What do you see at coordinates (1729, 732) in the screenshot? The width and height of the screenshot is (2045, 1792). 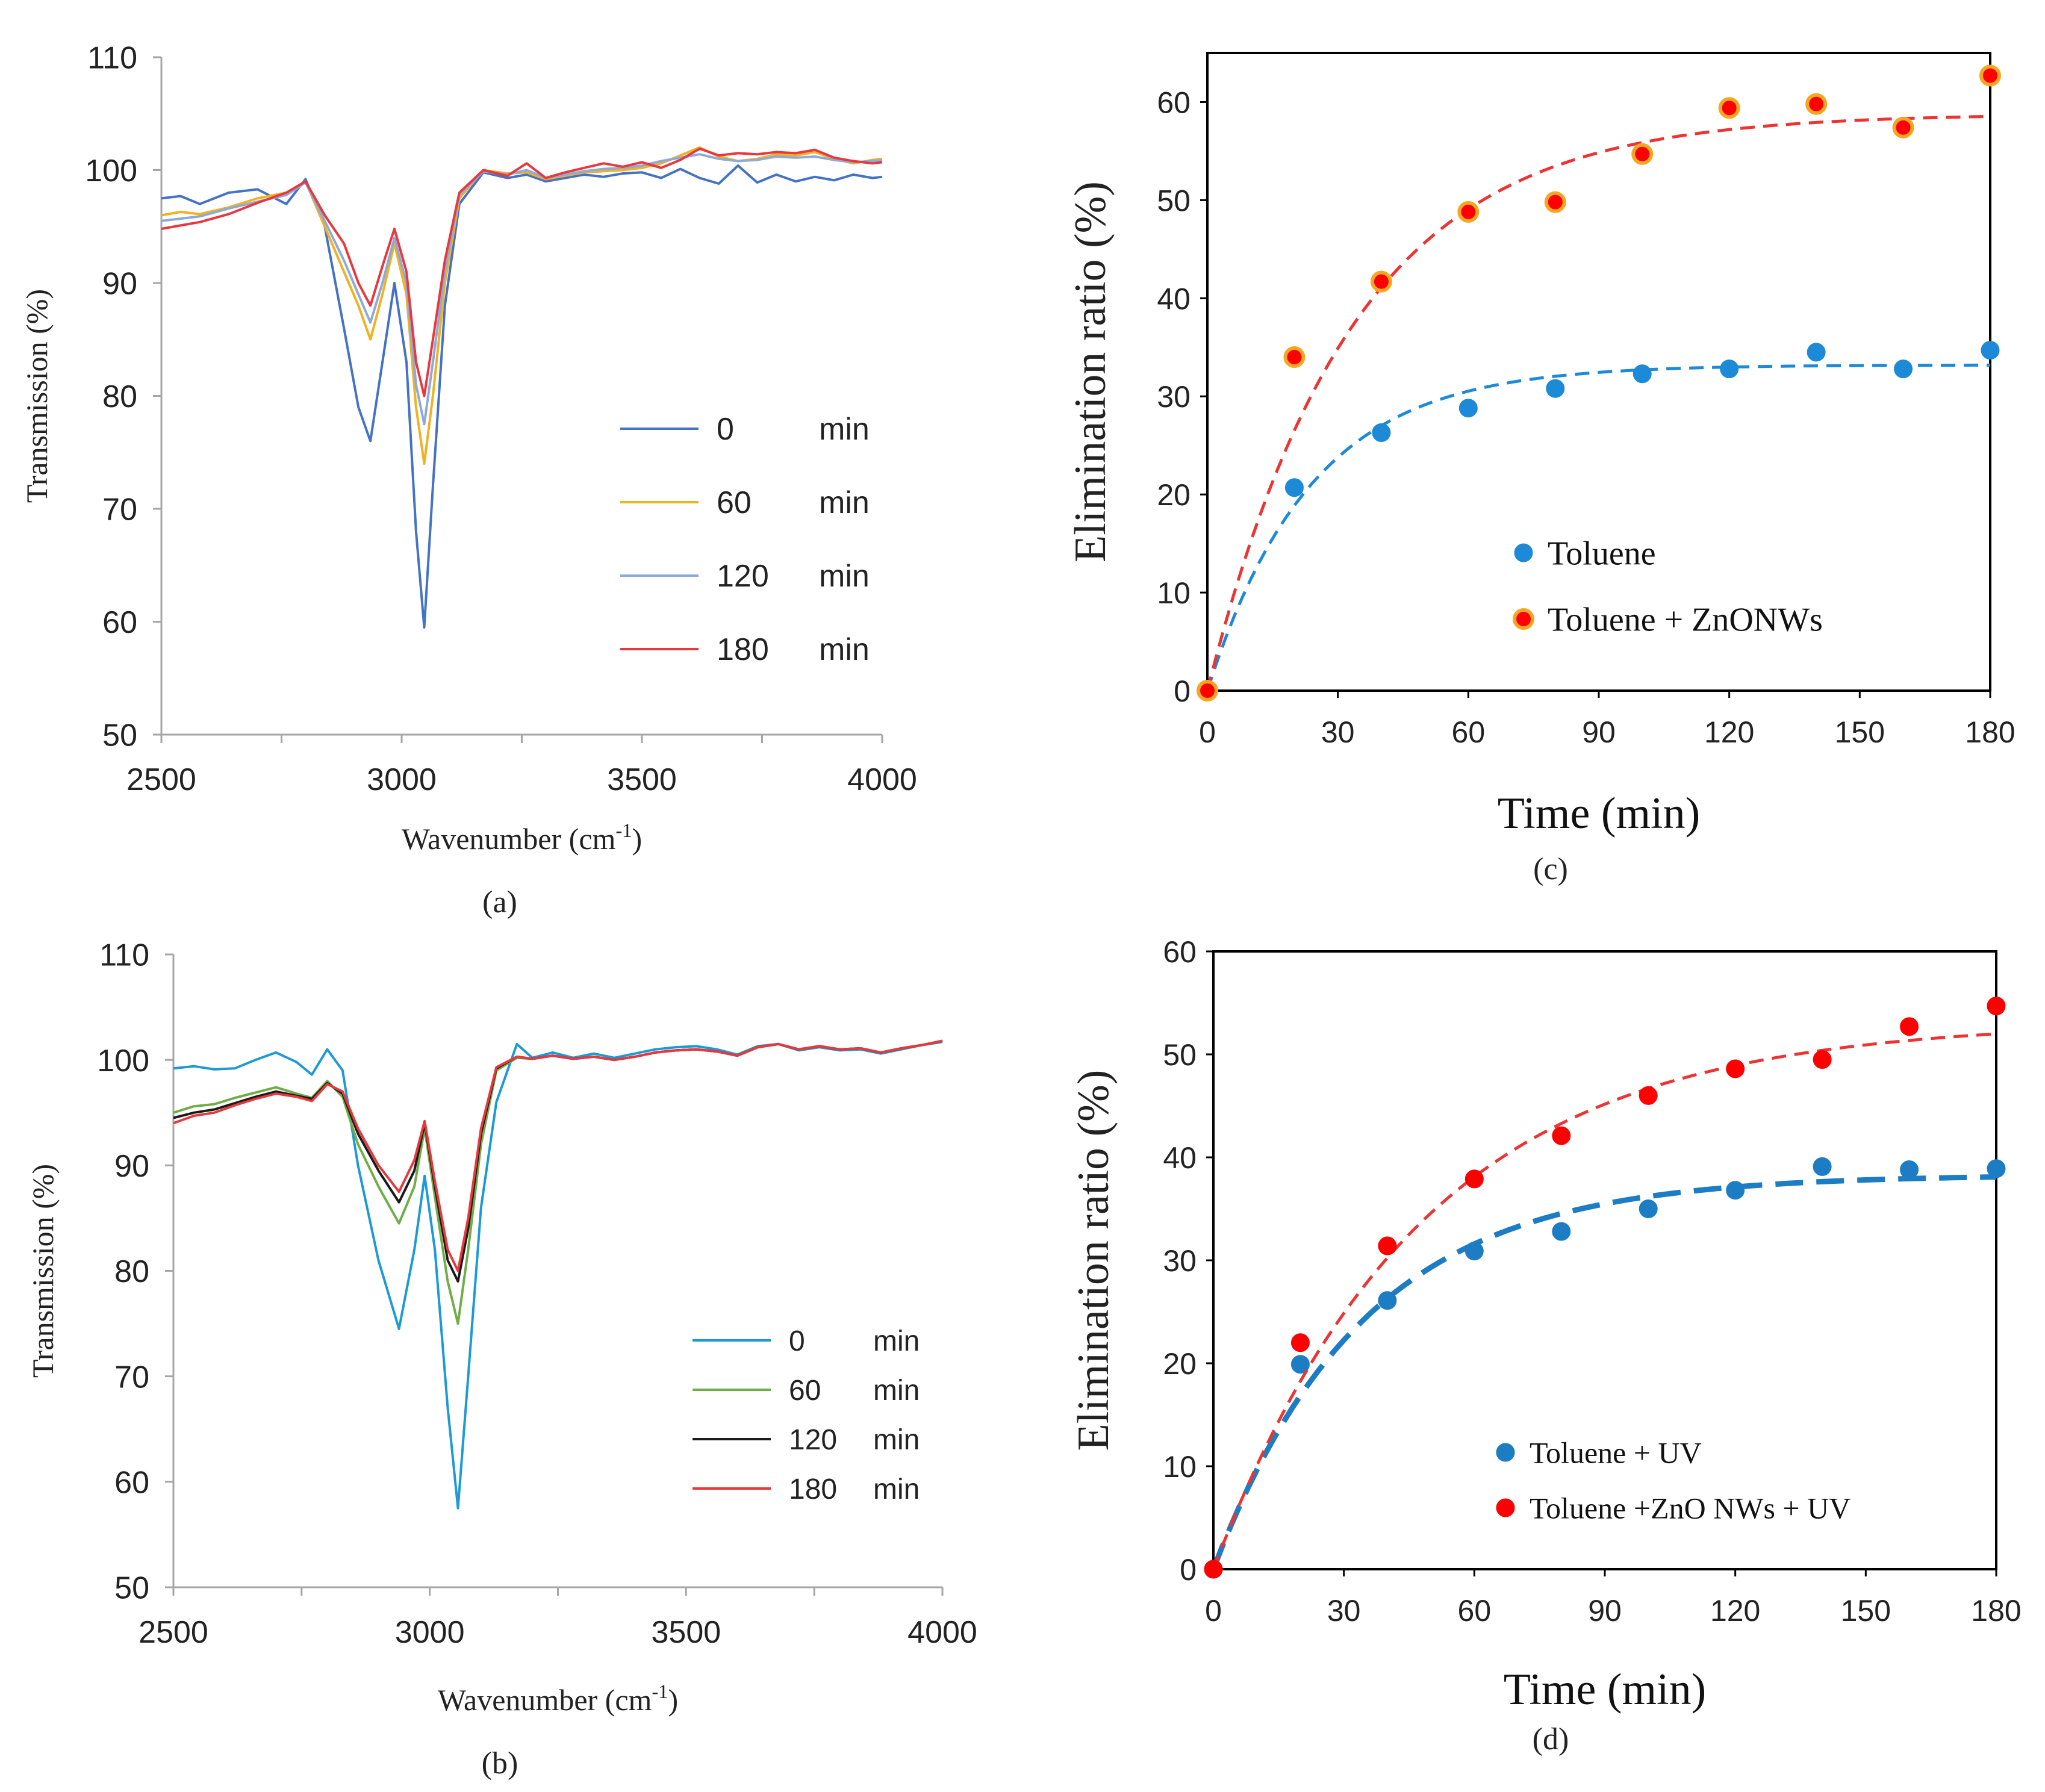 I see `x-tick-label: 120` at bounding box center [1729, 732].